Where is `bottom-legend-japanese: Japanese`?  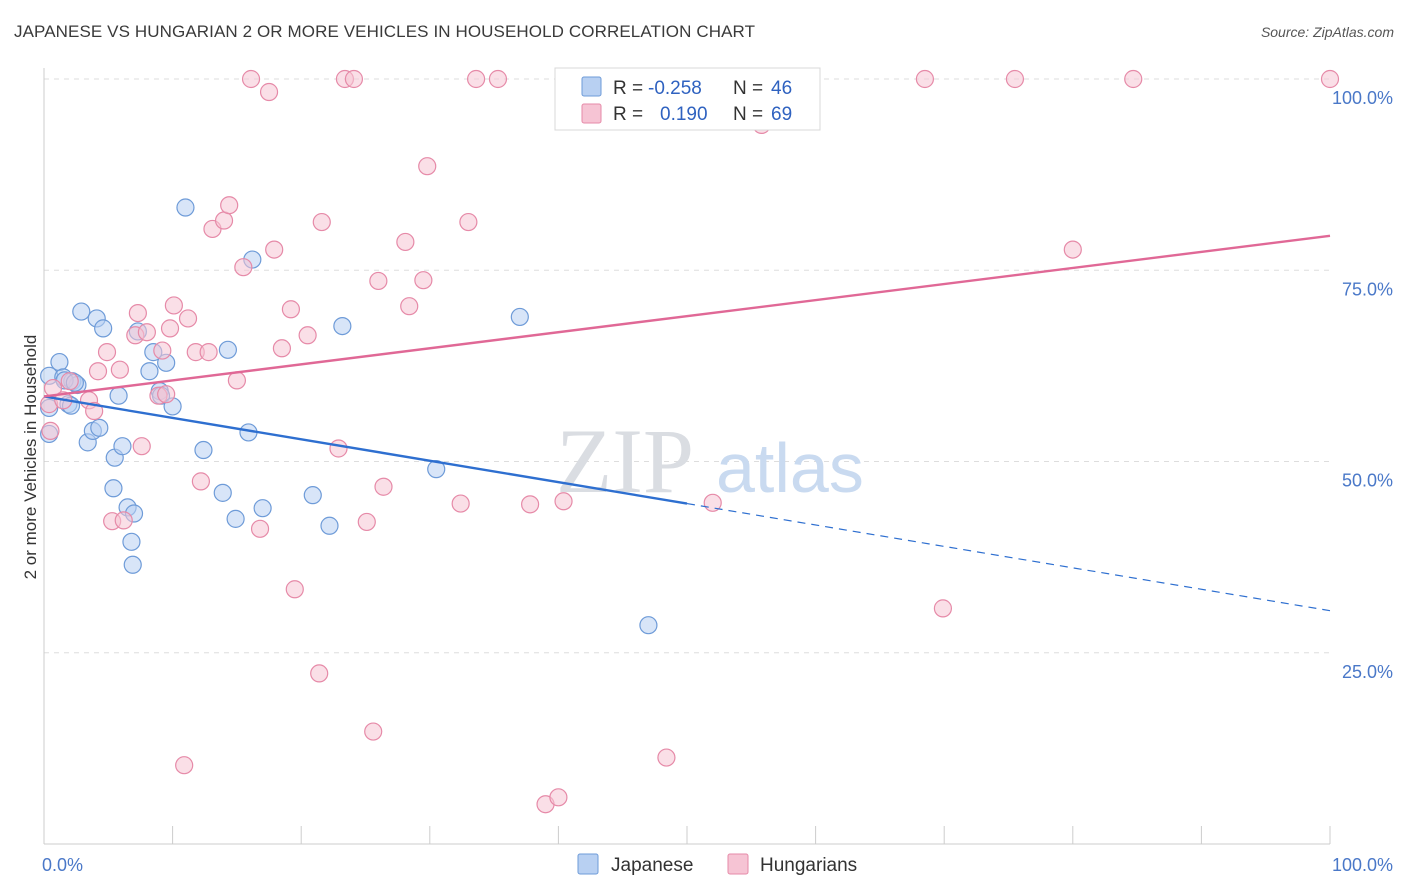 bottom-legend-japanese: Japanese is located at coordinates (652, 865).